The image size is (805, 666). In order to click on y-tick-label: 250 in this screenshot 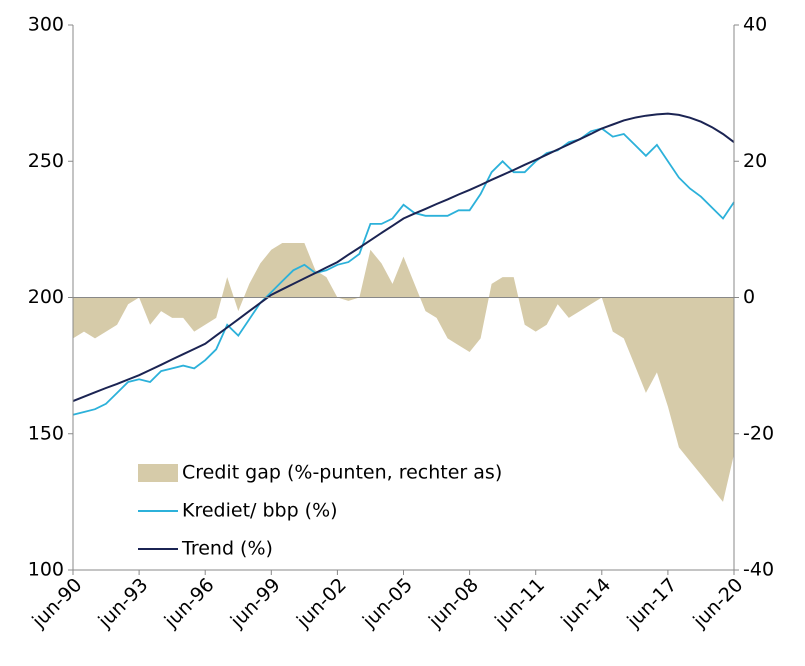, I will do `click(46, 161)`.